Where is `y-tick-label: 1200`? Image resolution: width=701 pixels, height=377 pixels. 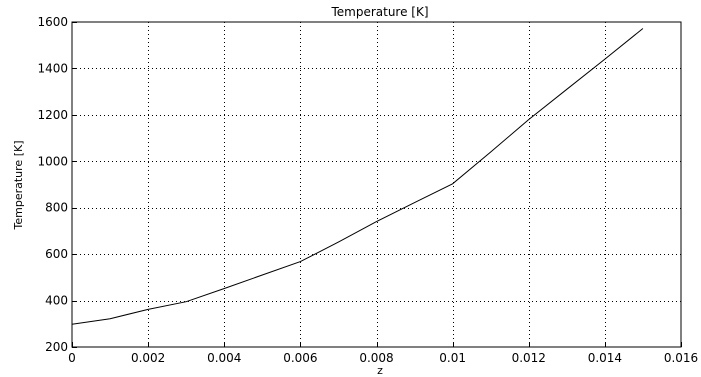
y-tick-label: 1200 is located at coordinates (52, 115).